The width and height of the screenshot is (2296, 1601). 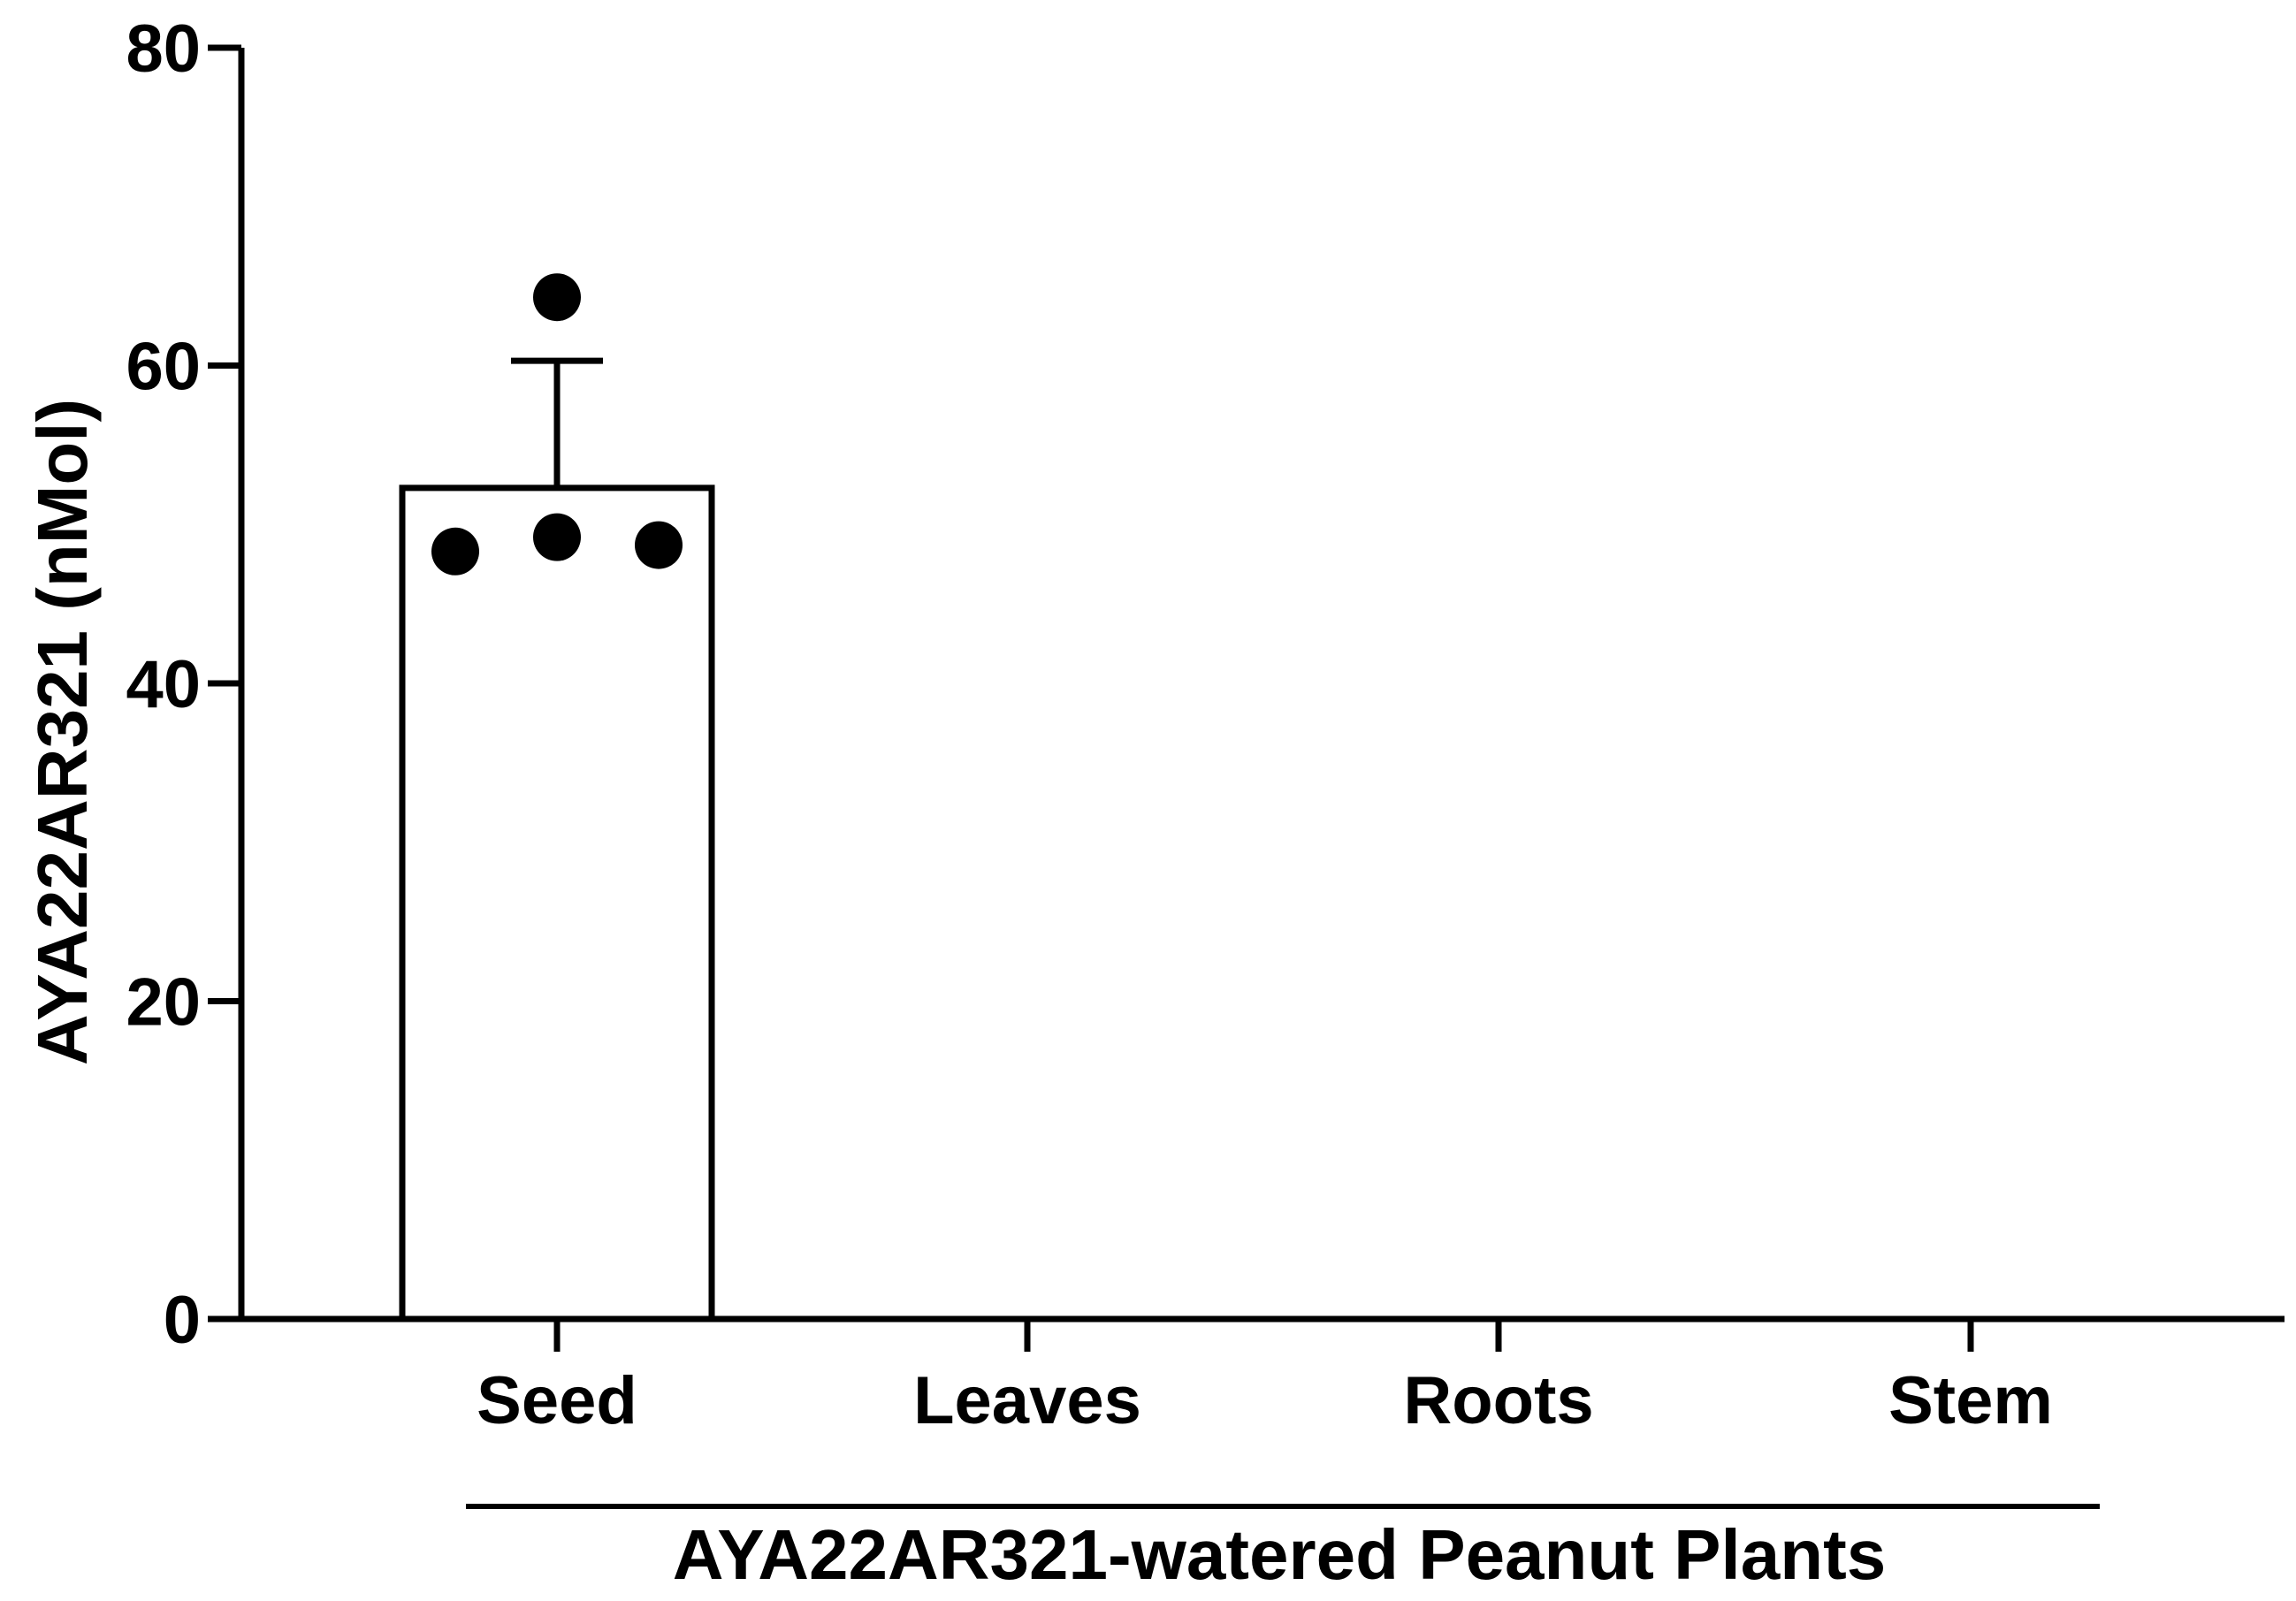 What do you see at coordinates (62, 732) in the screenshot?
I see `y-axis-title: AYA22AR321 (nMol)` at bounding box center [62, 732].